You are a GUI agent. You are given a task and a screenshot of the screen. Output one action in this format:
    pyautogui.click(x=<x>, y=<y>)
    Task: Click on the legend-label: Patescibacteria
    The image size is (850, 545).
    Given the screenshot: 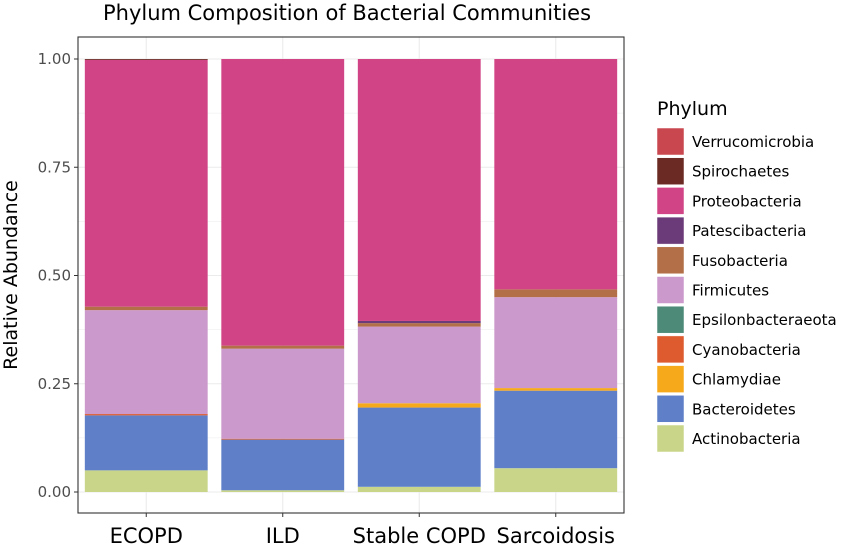 What is the action you would take?
    pyautogui.click(x=749, y=231)
    